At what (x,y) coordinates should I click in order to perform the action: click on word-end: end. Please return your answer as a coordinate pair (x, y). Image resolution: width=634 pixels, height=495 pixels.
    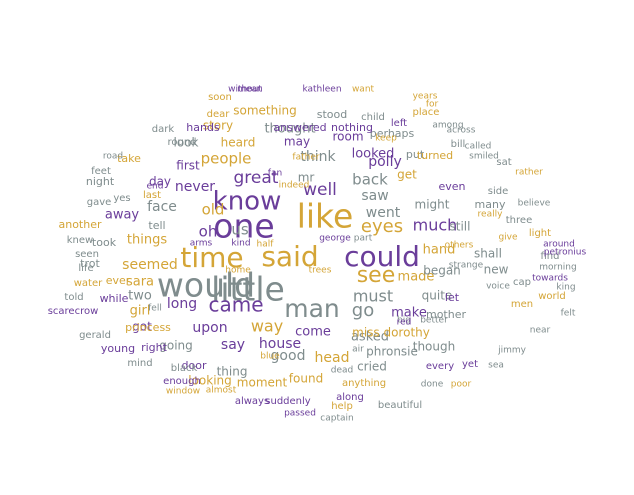
    Looking at the image, I should click on (155, 187).